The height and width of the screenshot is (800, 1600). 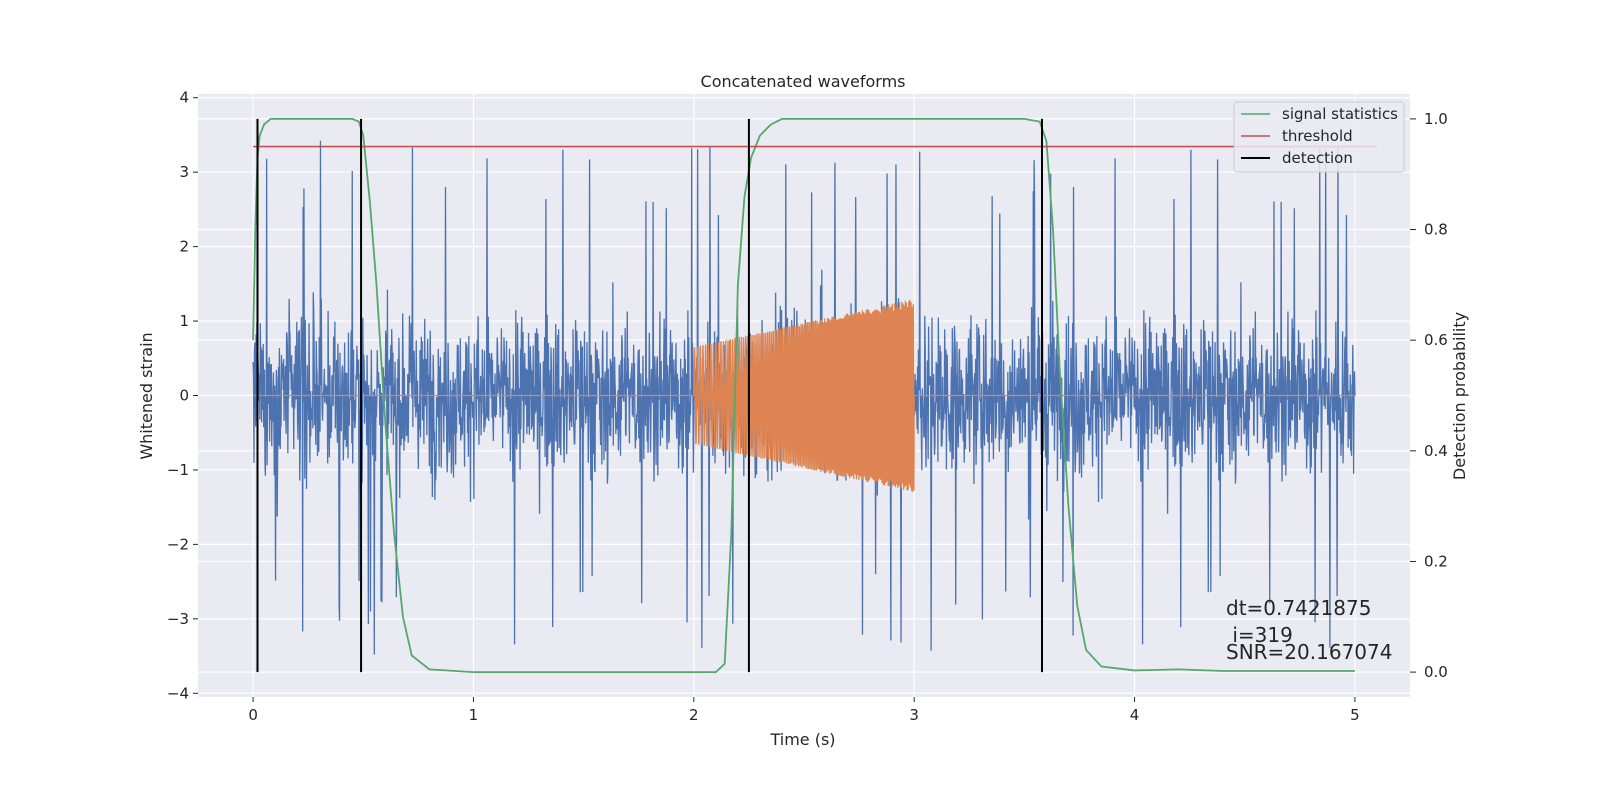 What do you see at coordinates (1436, 561) in the screenshot?
I see `y2-tick-label: 0.2` at bounding box center [1436, 561].